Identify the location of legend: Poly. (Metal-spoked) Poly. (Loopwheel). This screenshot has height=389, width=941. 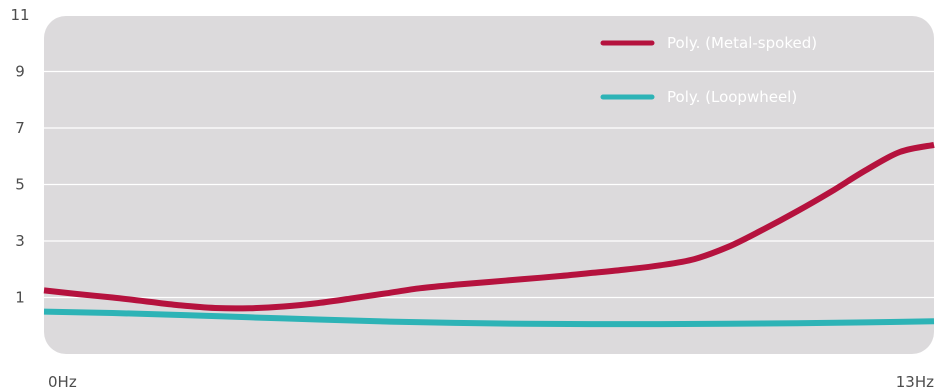
(708, 70).